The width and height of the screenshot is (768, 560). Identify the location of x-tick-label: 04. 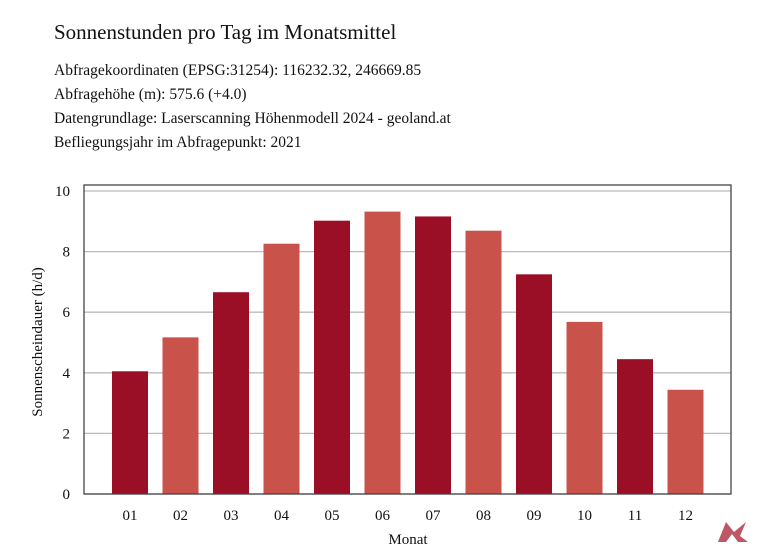
(282, 516).